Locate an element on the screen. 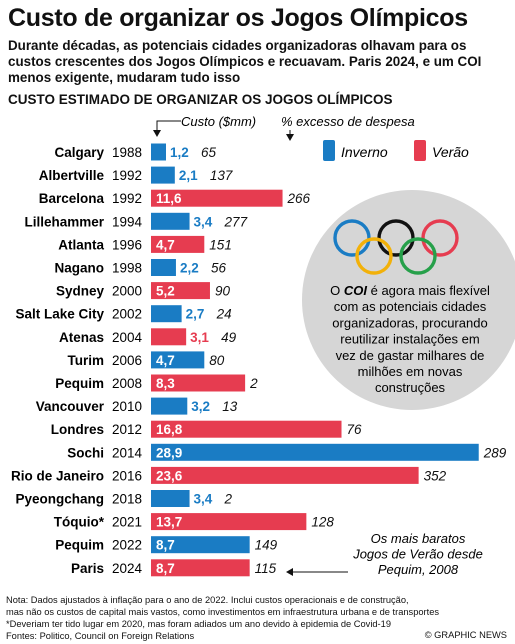 The width and height of the screenshot is (515, 644). cost-value-label: 8,3 is located at coordinates (165, 383).